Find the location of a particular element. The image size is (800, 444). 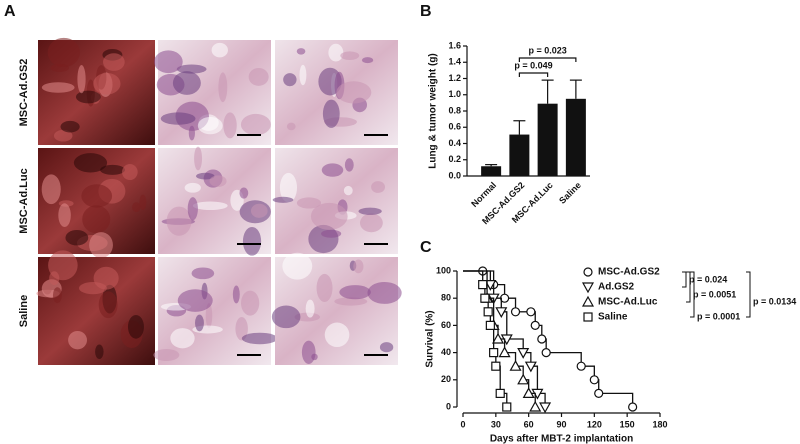

x-tick-label: Saline is located at coordinates (570, 193).